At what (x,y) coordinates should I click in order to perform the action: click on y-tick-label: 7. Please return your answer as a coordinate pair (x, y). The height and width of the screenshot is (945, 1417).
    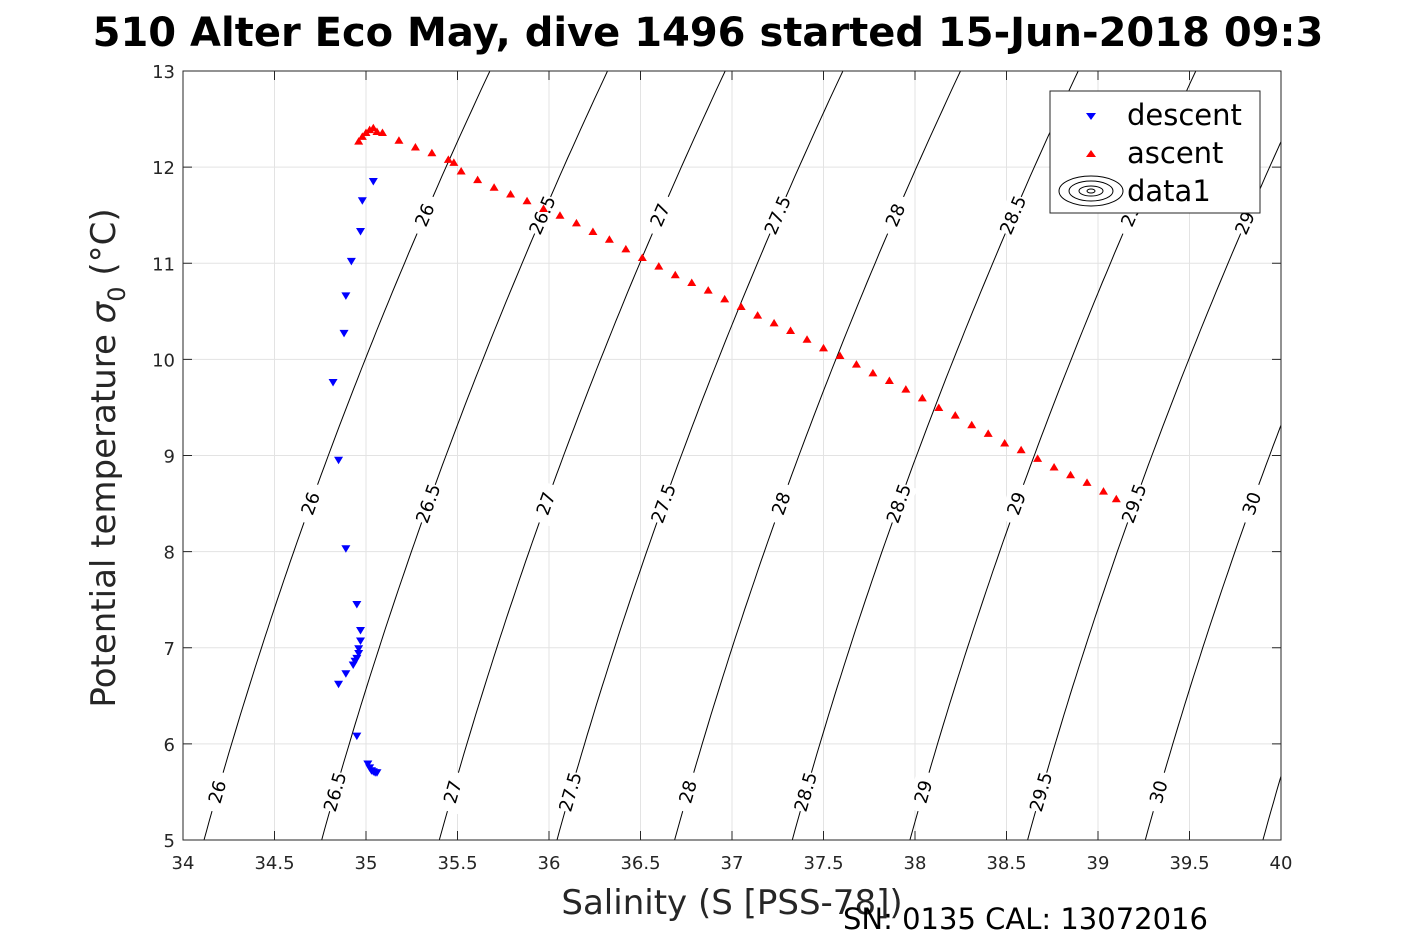
    Looking at the image, I should click on (169, 649).